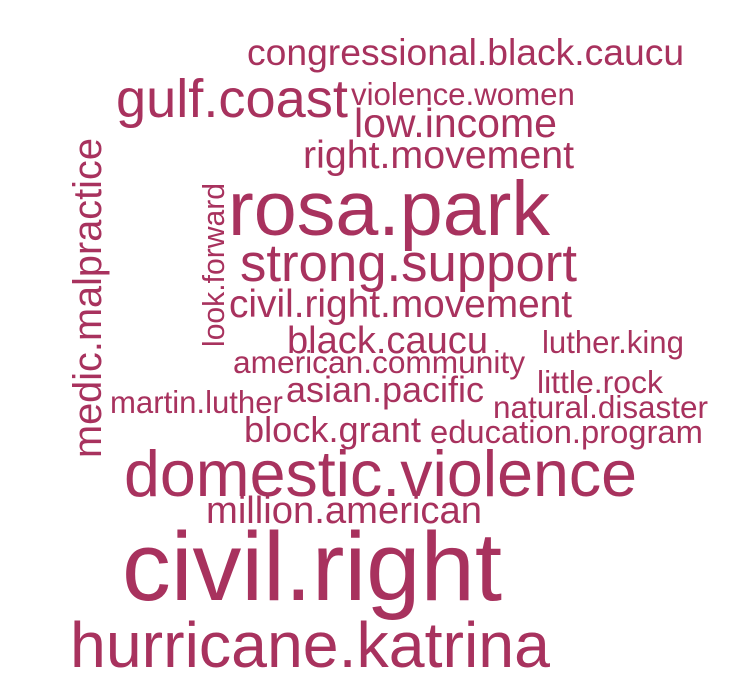 This screenshot has width=754, height=694. What do you see at coordinates (344, 510) in the screenshot?
I see `word-million-american: million.american` at bounding box center [344, 510].